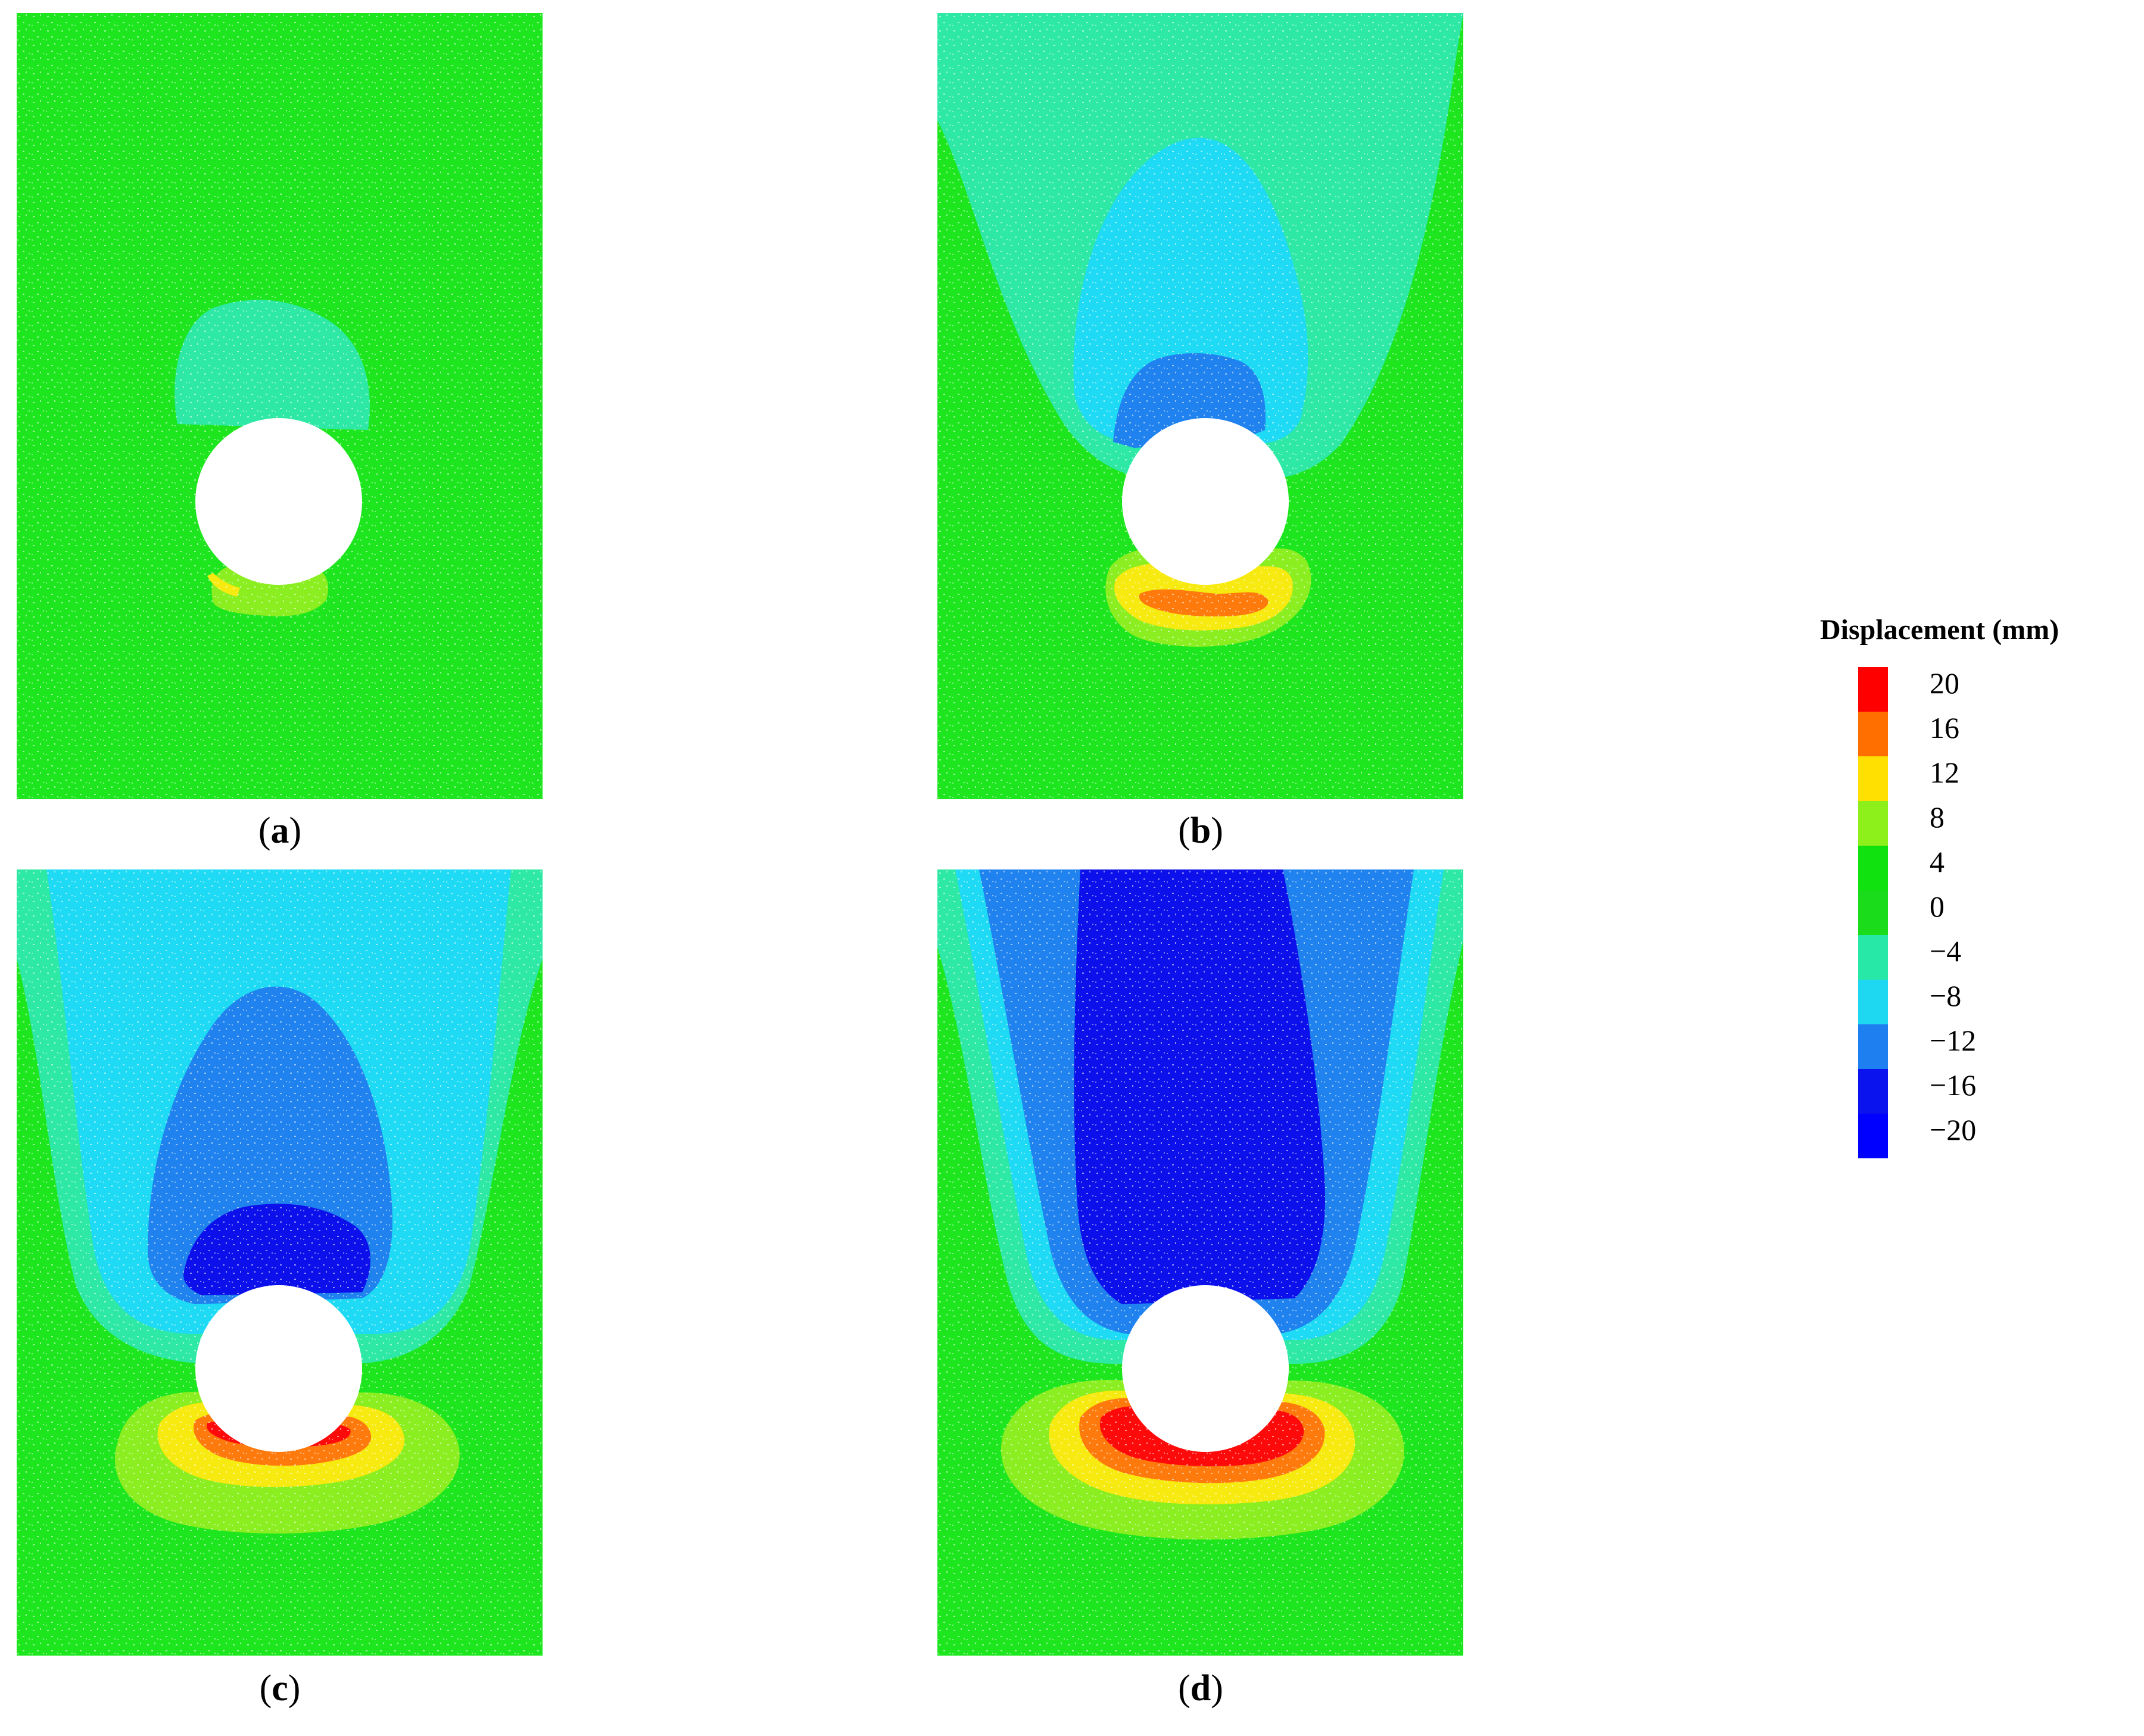 The width and height of the screenshot is (2144, 1736). I want to click on color-legend: Displacement (mm) 20 16 12 8 4 0 −4 −8 −12 −16 −20, so click(1980, 885).